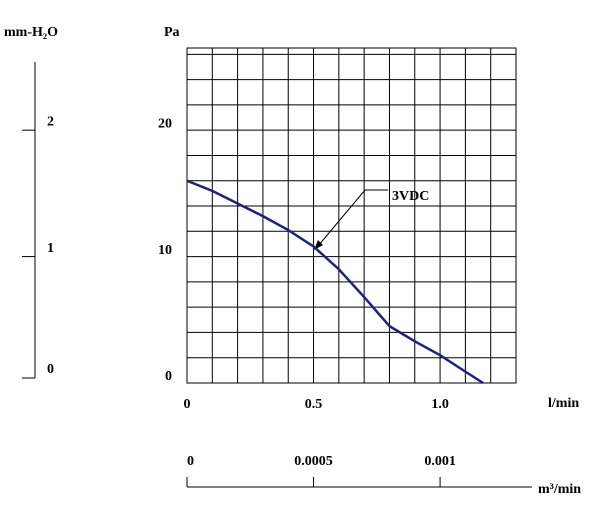 This screenshot has height=508, width=612. Describe the element at coordinates (165, 250) in the screenshot. I see `y-tick-label: 10` at that location.